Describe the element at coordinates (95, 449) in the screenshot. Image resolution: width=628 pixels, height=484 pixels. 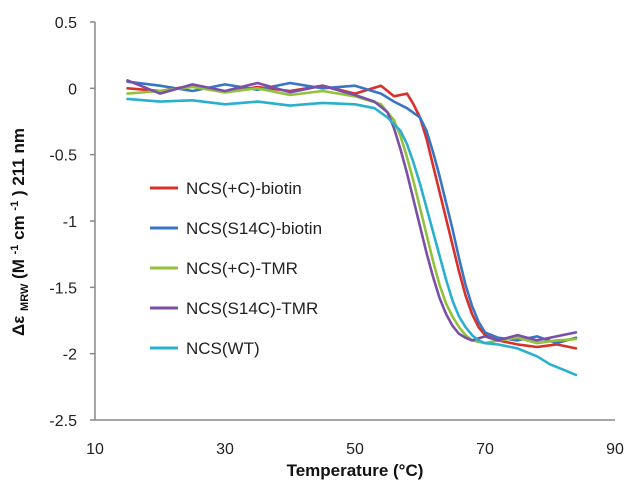
I see `x-tick-label: 10` at that location.